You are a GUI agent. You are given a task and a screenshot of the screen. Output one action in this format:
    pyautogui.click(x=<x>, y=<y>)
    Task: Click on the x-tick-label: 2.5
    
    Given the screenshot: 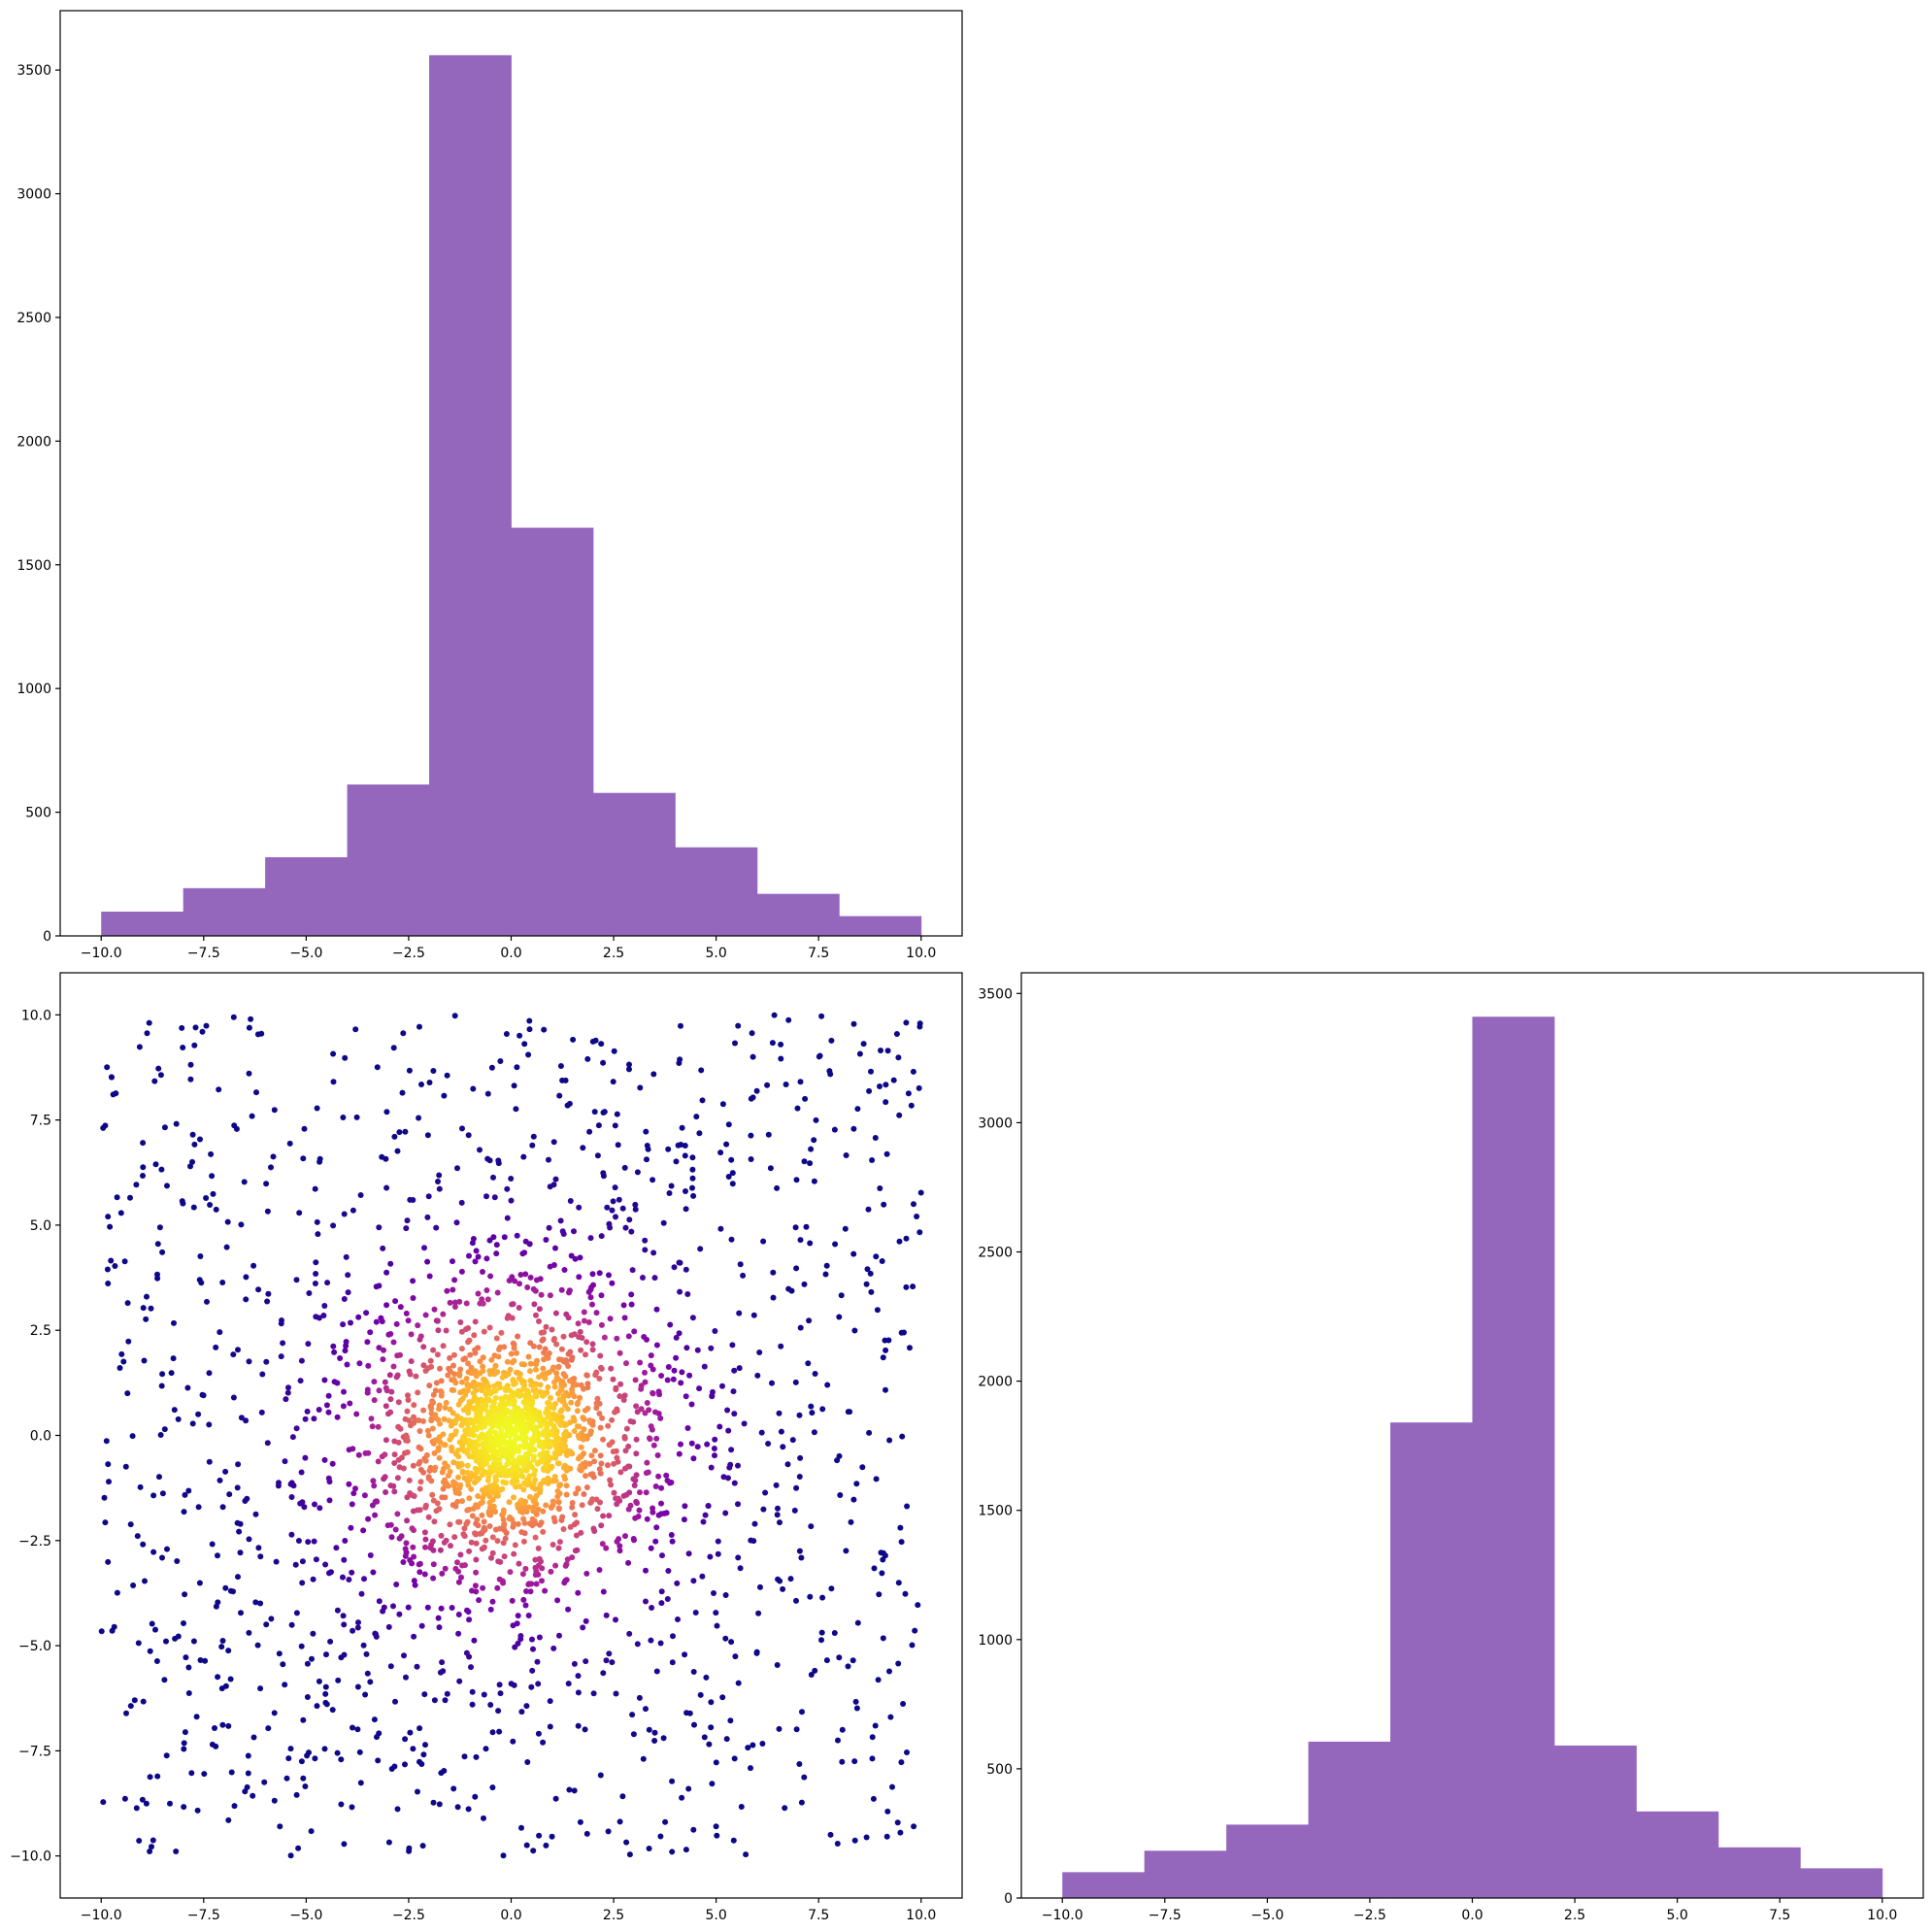 What is the action you would take?
    pyautogui.click(x=1575, y=1916)
    